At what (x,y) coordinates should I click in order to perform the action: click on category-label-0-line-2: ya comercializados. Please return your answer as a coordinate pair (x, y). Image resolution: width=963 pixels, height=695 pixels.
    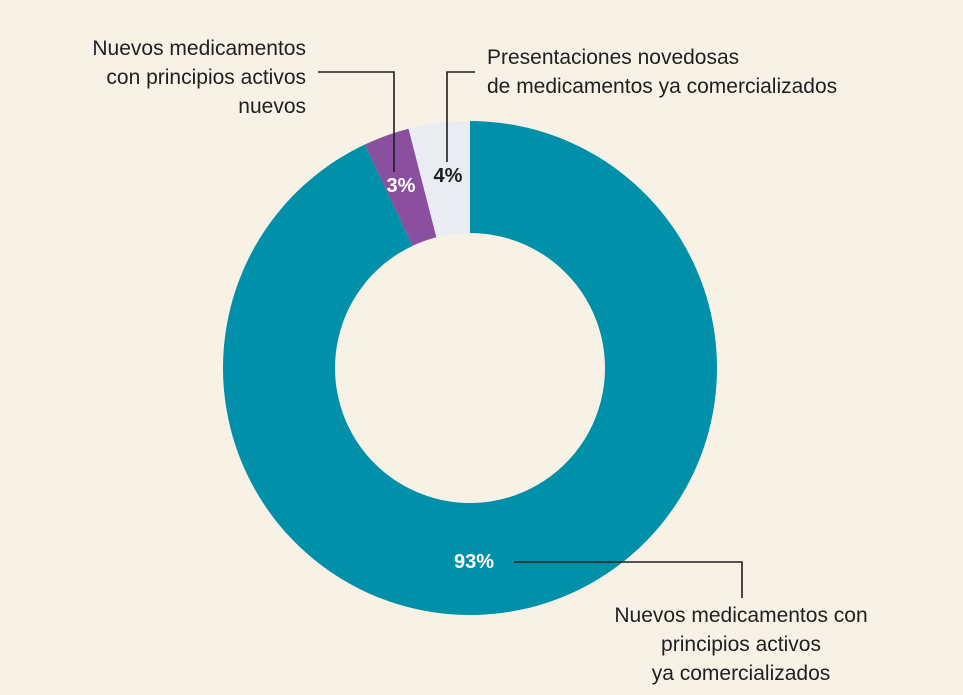
    Looking at the image, I should click on (741, 673).